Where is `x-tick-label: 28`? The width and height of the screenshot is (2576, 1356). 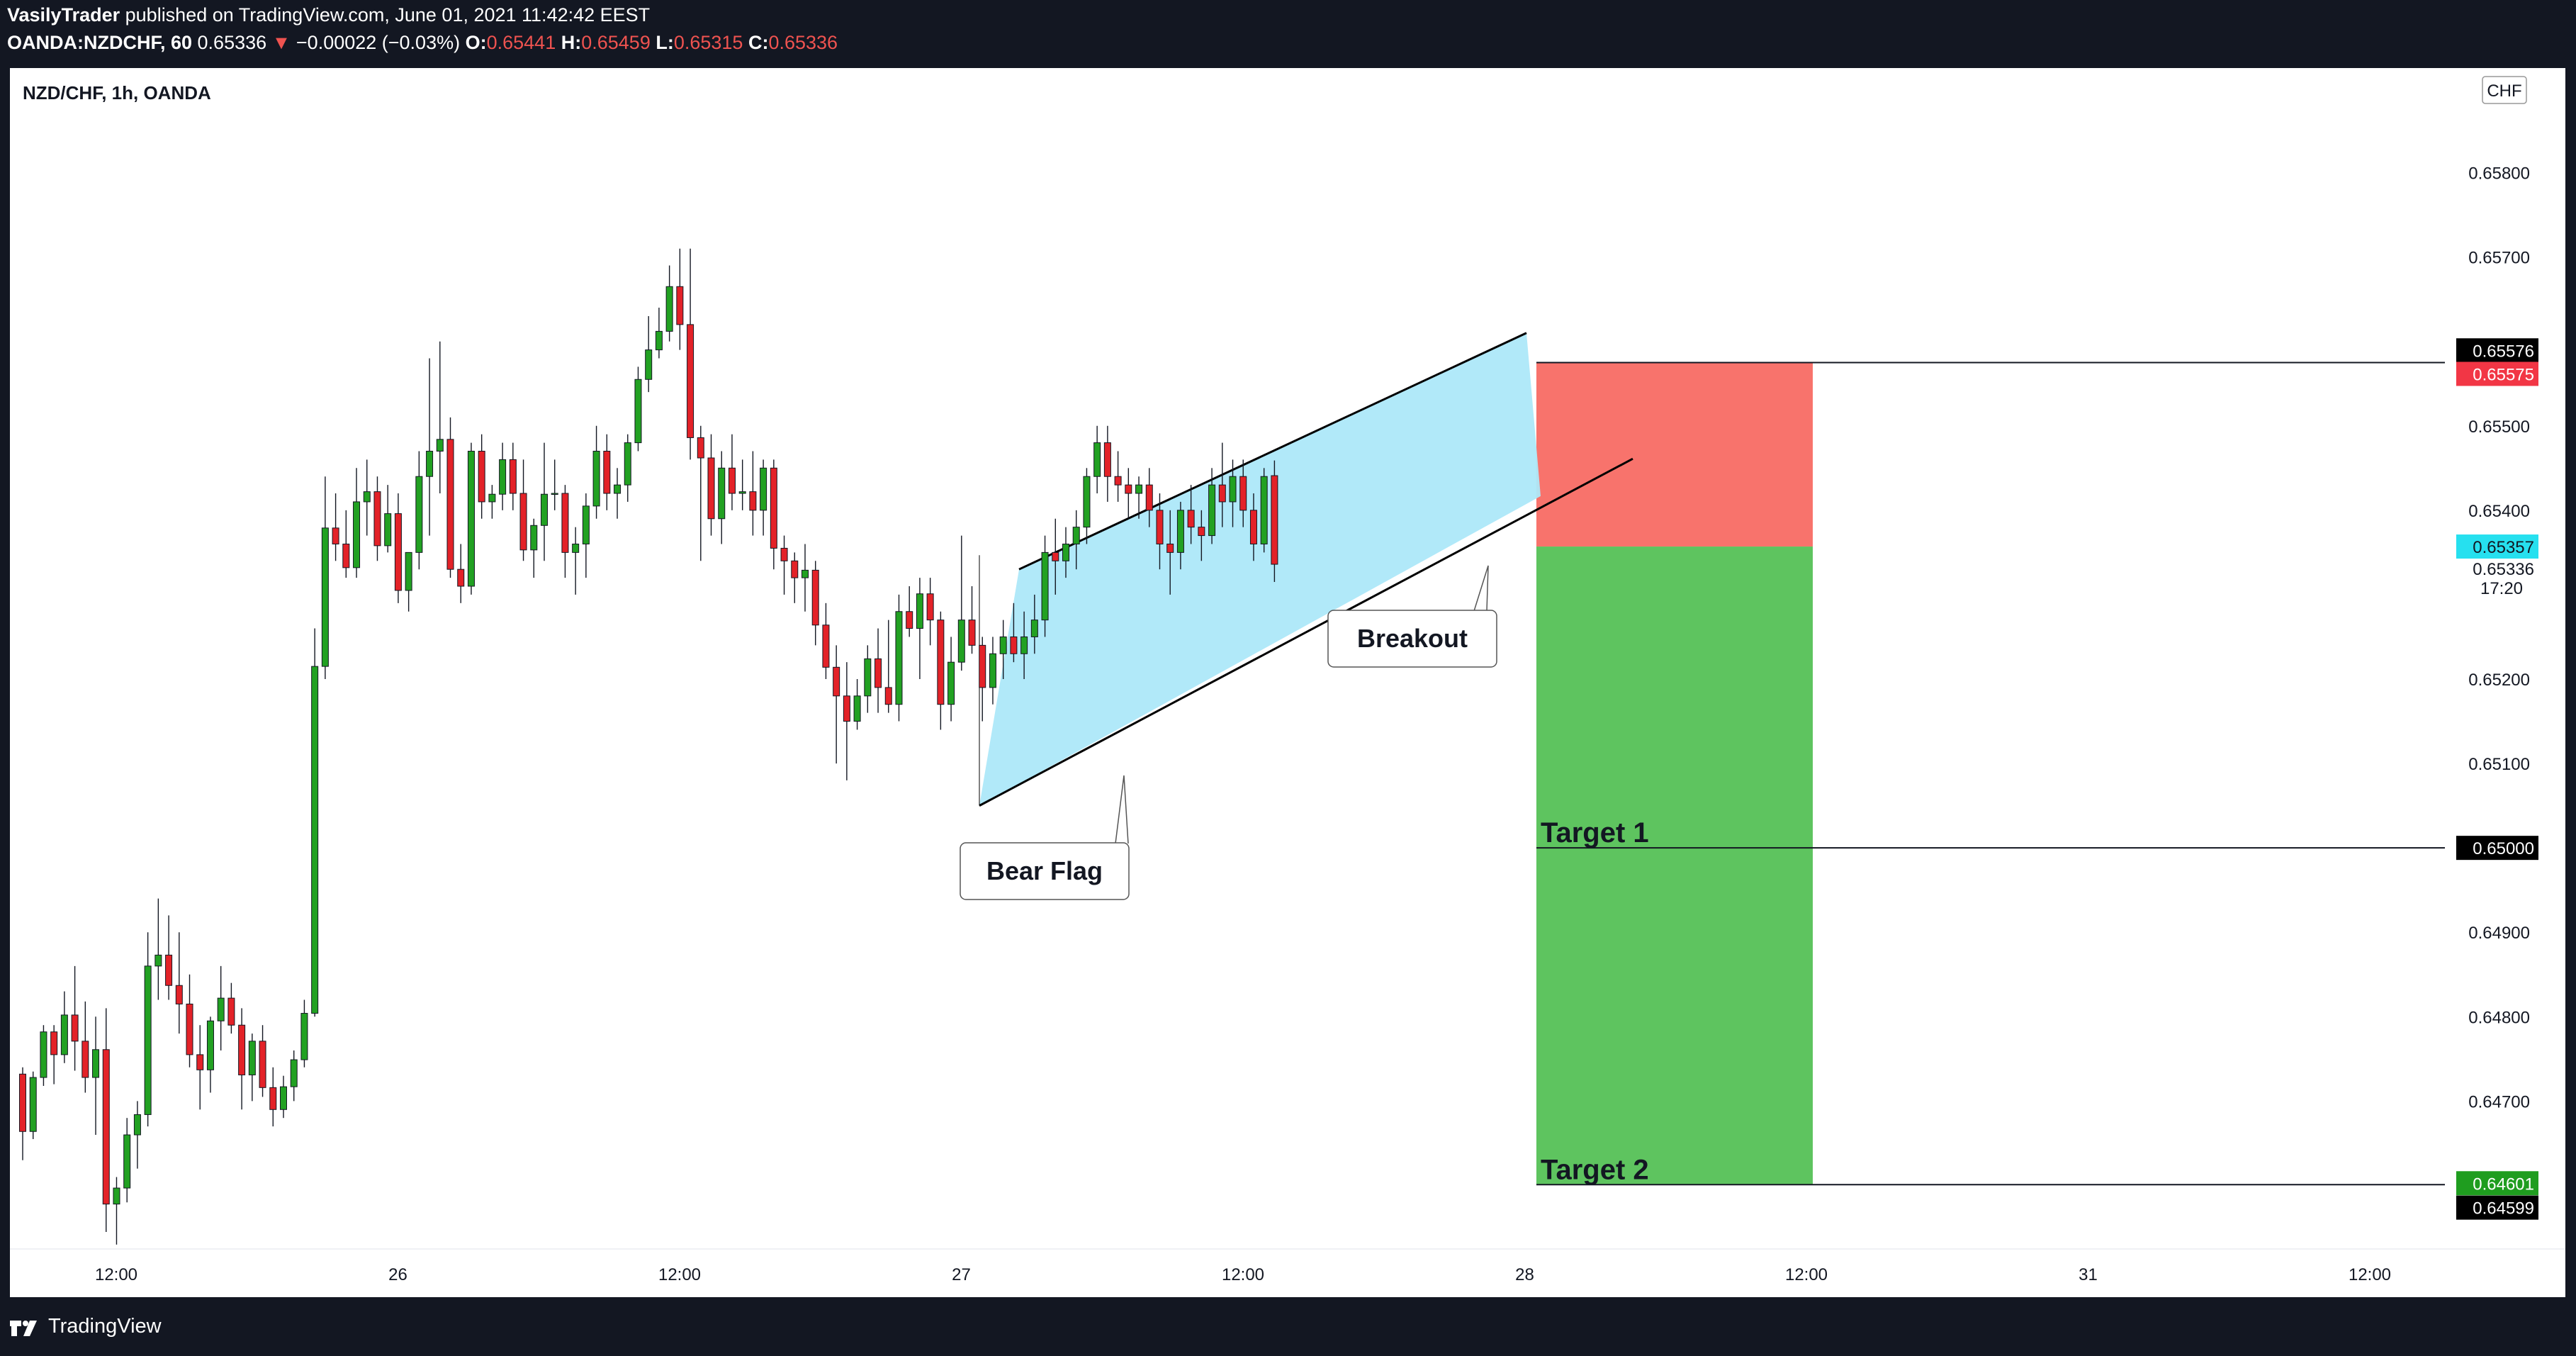 x-tick-label: 28 is located at coordinates (1524, 1274).